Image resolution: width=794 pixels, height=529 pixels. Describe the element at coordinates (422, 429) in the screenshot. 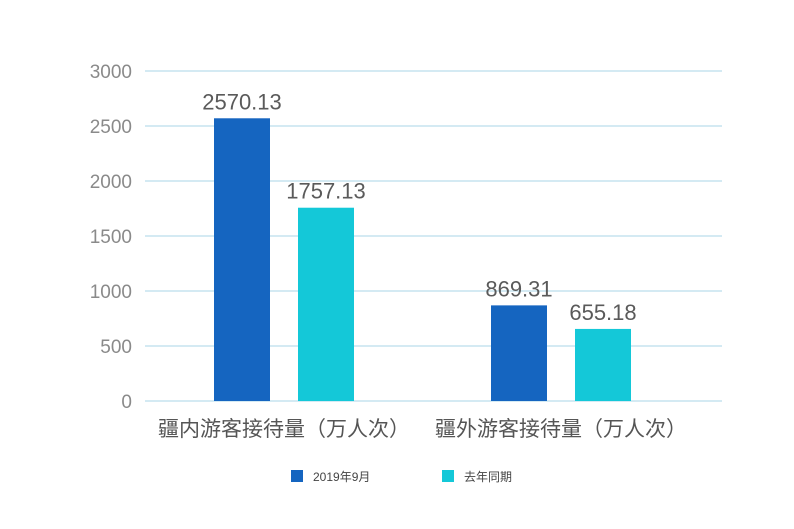

I see `x-axis-category-labels: 疆内游客接待量（万人次） 疆外游客接待量（万人次）` at that location.